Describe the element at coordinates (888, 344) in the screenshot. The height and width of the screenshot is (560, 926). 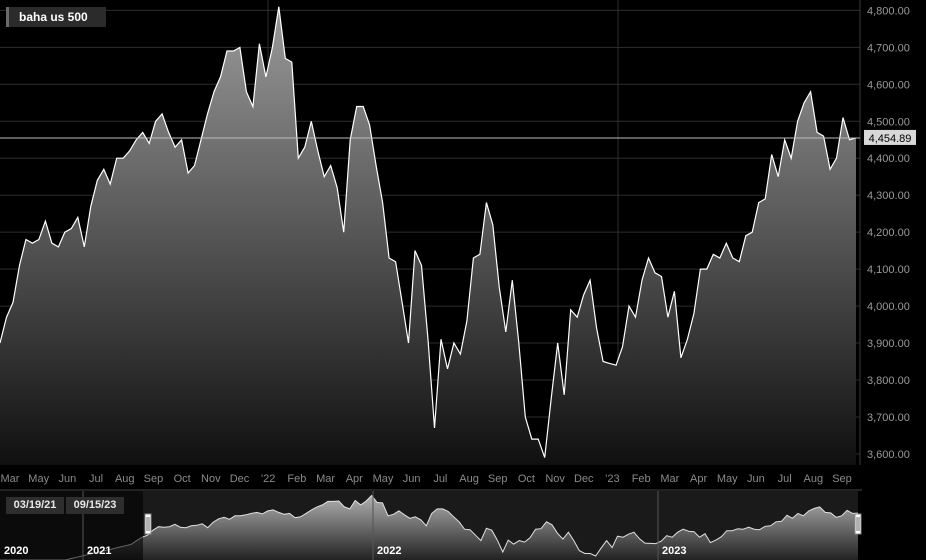
I see `y-tick-label: 3,900.00` at that location.